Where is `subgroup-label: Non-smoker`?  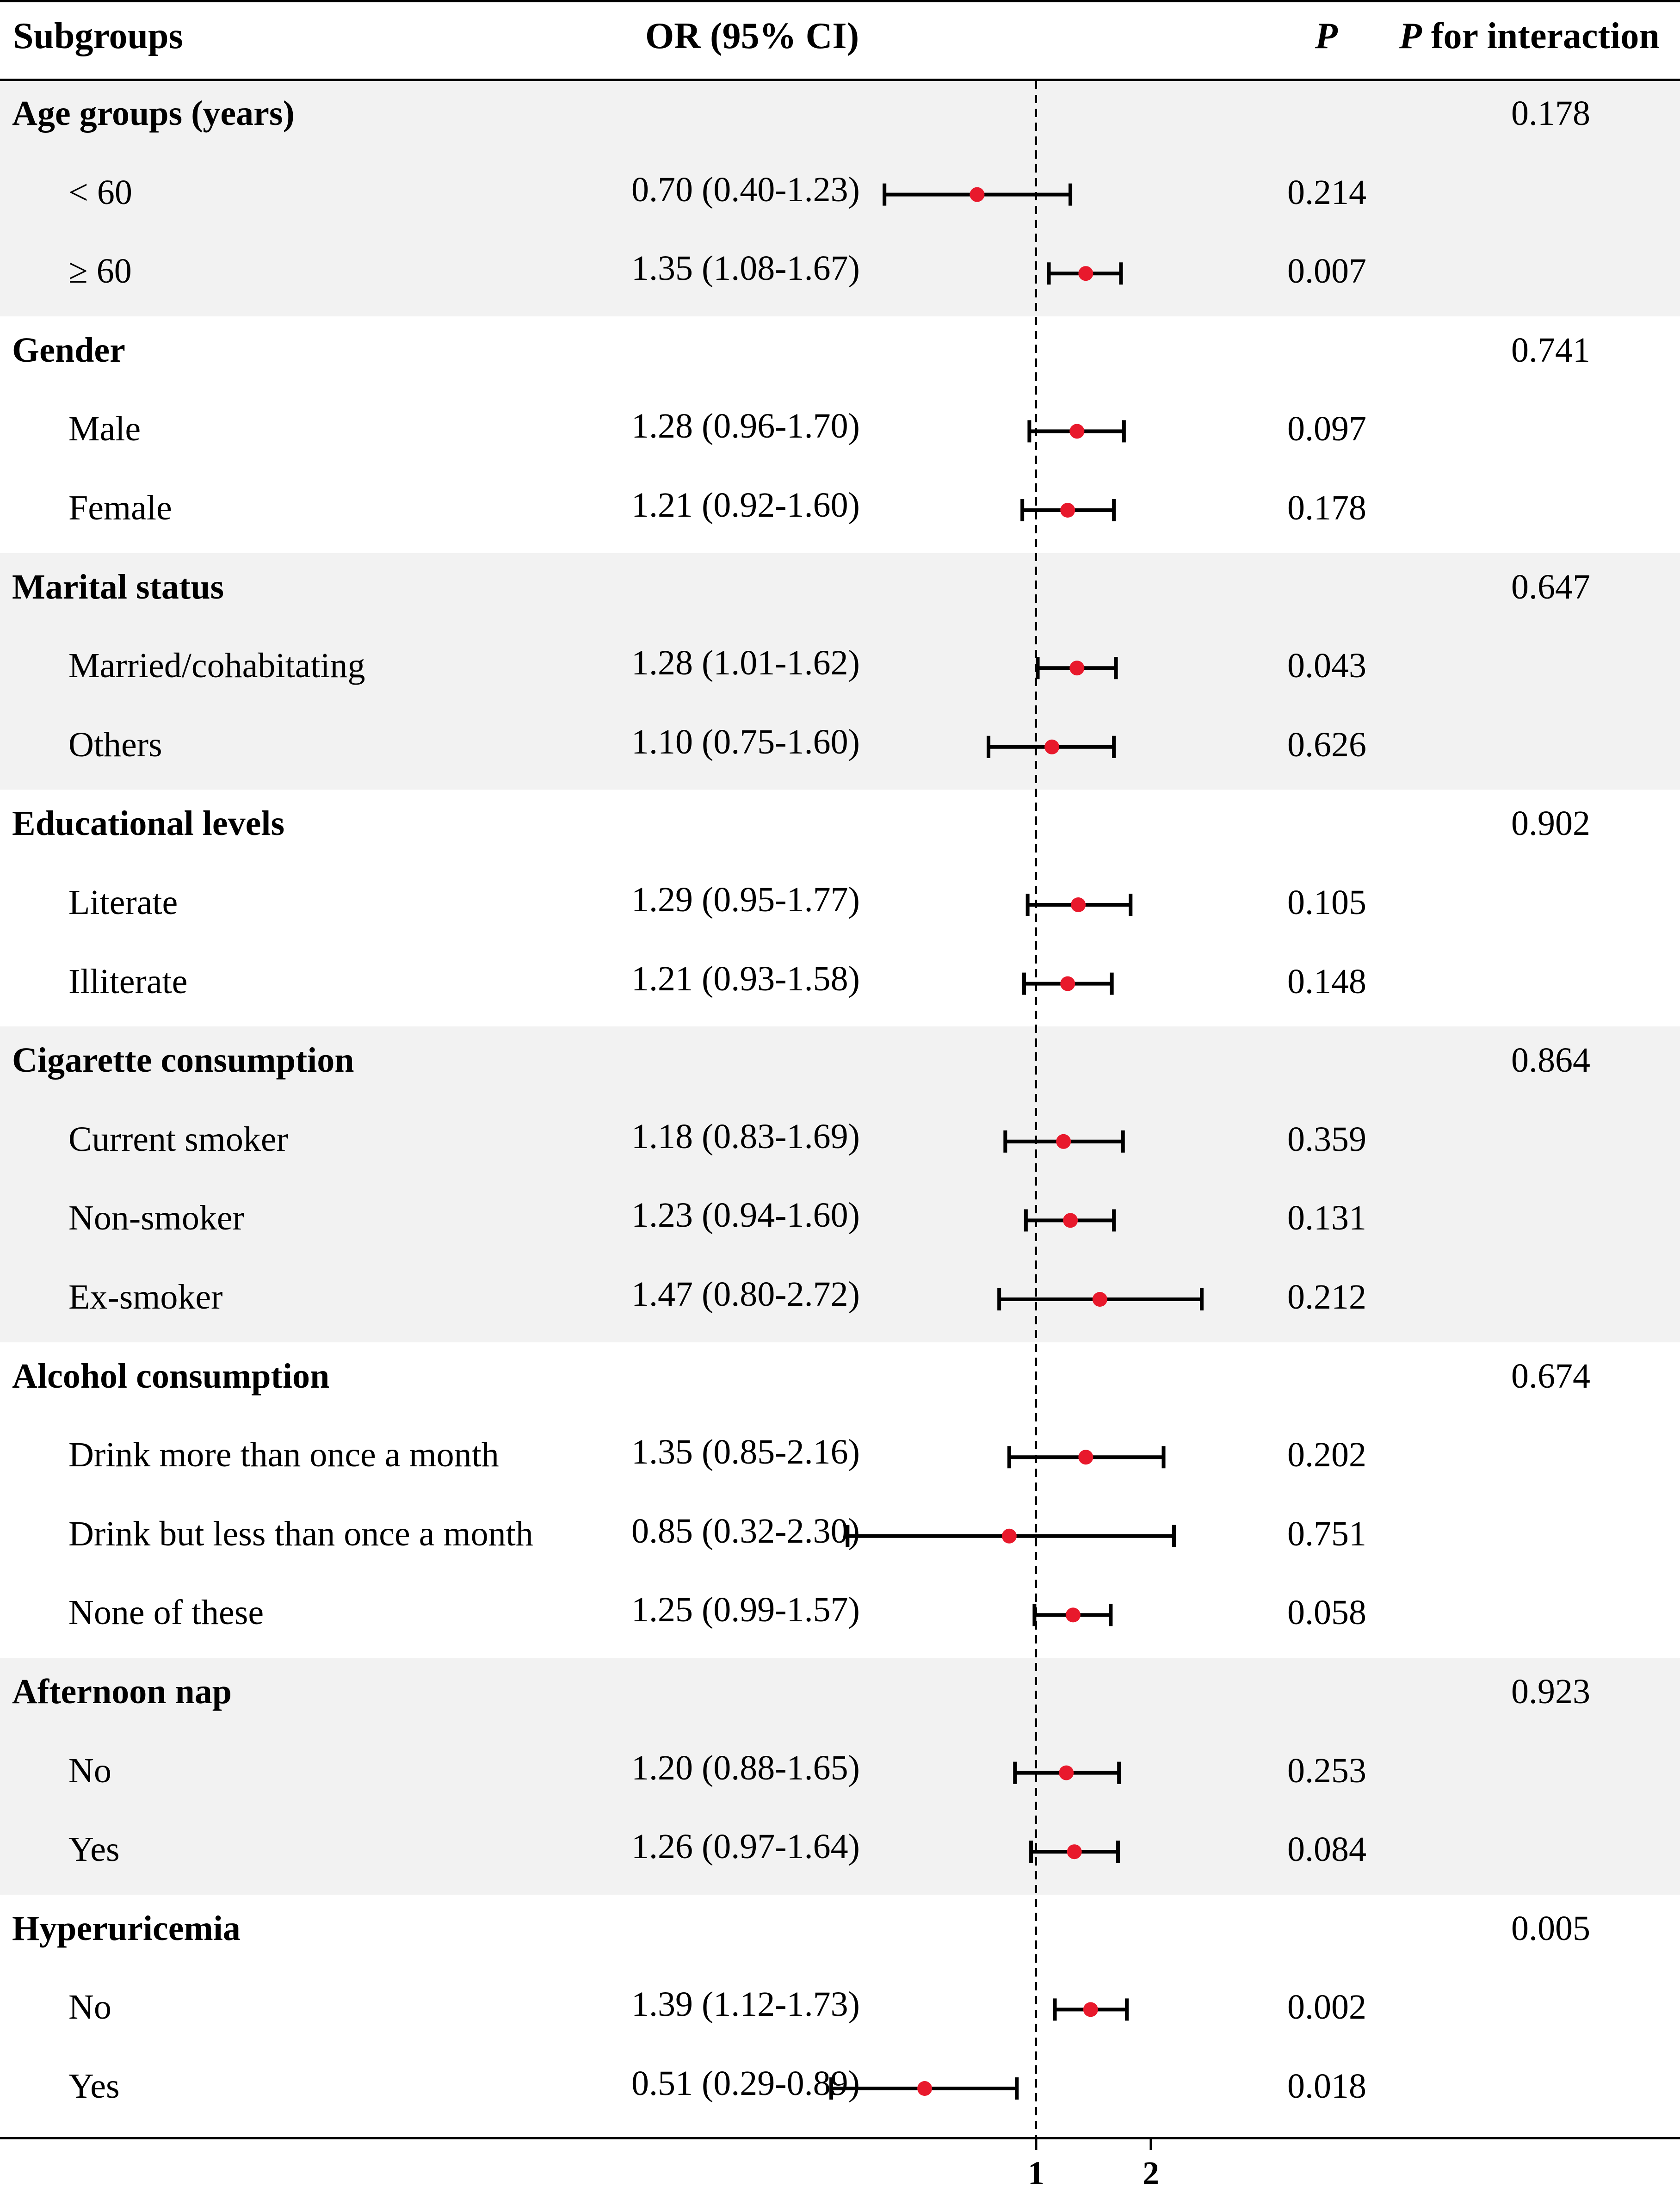
subgroup-label: Non-smoker is located at coordinates (156, 1218).